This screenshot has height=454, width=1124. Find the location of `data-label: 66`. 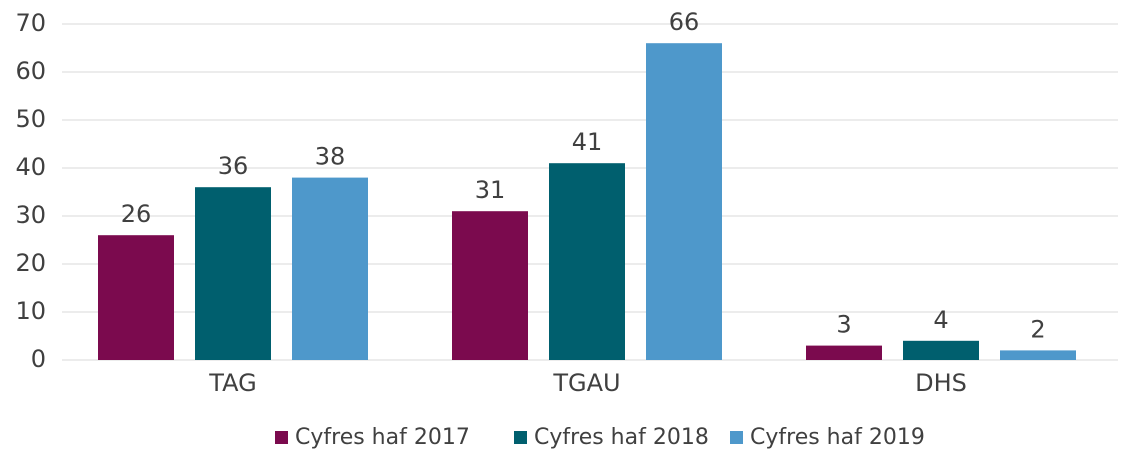

data-label: 66 is located at coordinates (684, 22).